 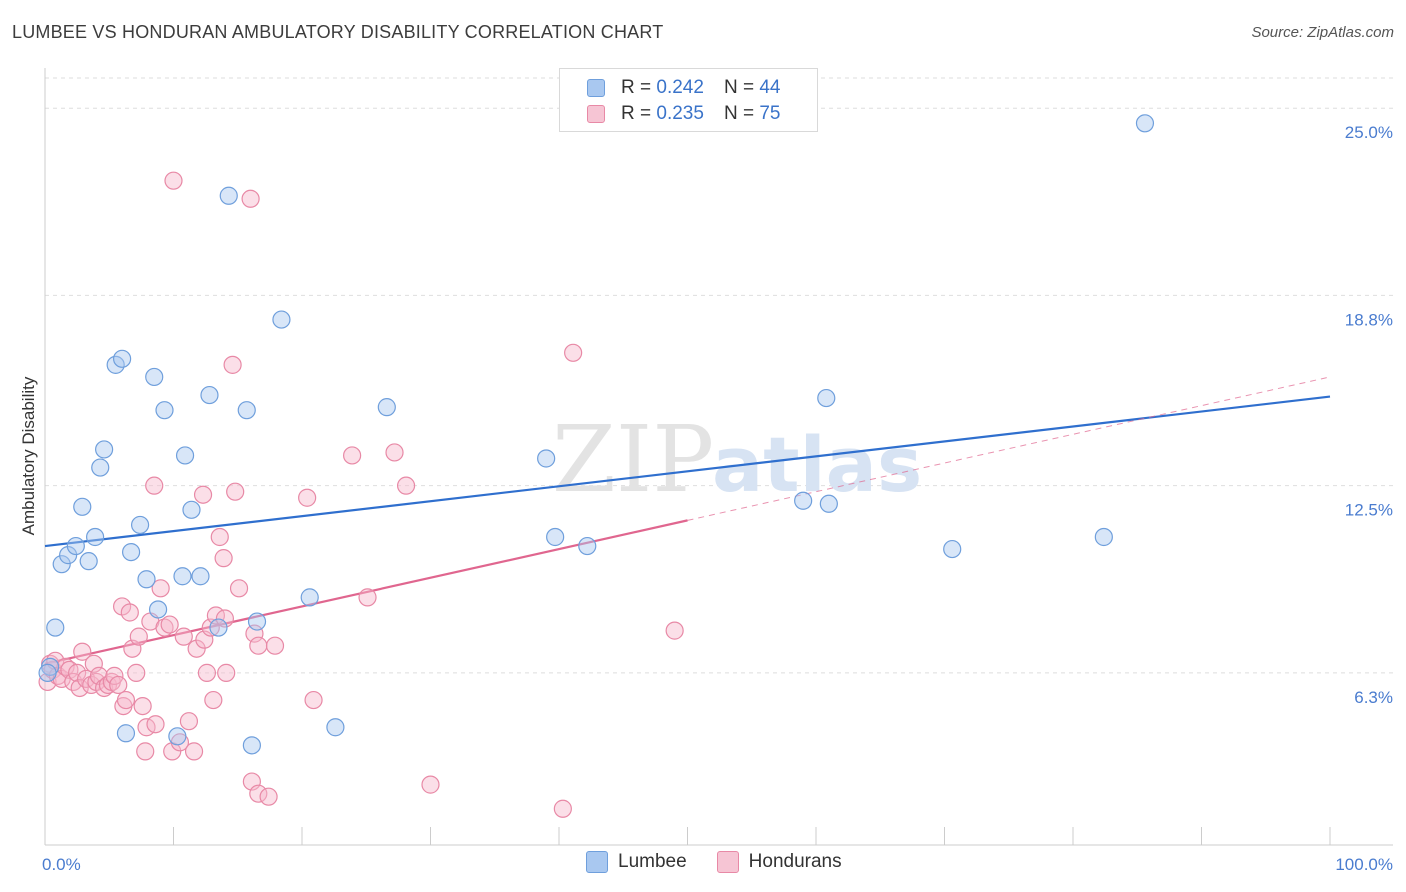 What do you see at coordinates (366, 592) in the screenshot?
I see `honduran-trend-line` at bounding box center [366, 592].